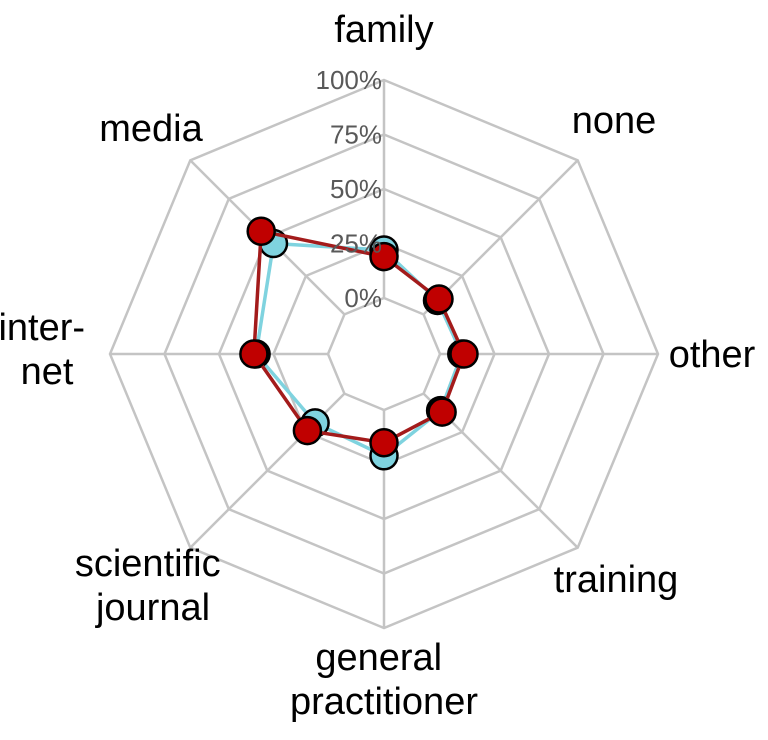 The width and height of the screenshot is (768, 740). What do you see at coordinates (384, 680) in the screenshot?
I see `category-label-general-practitioner: general practitioner` at bounding box center [384, 680].